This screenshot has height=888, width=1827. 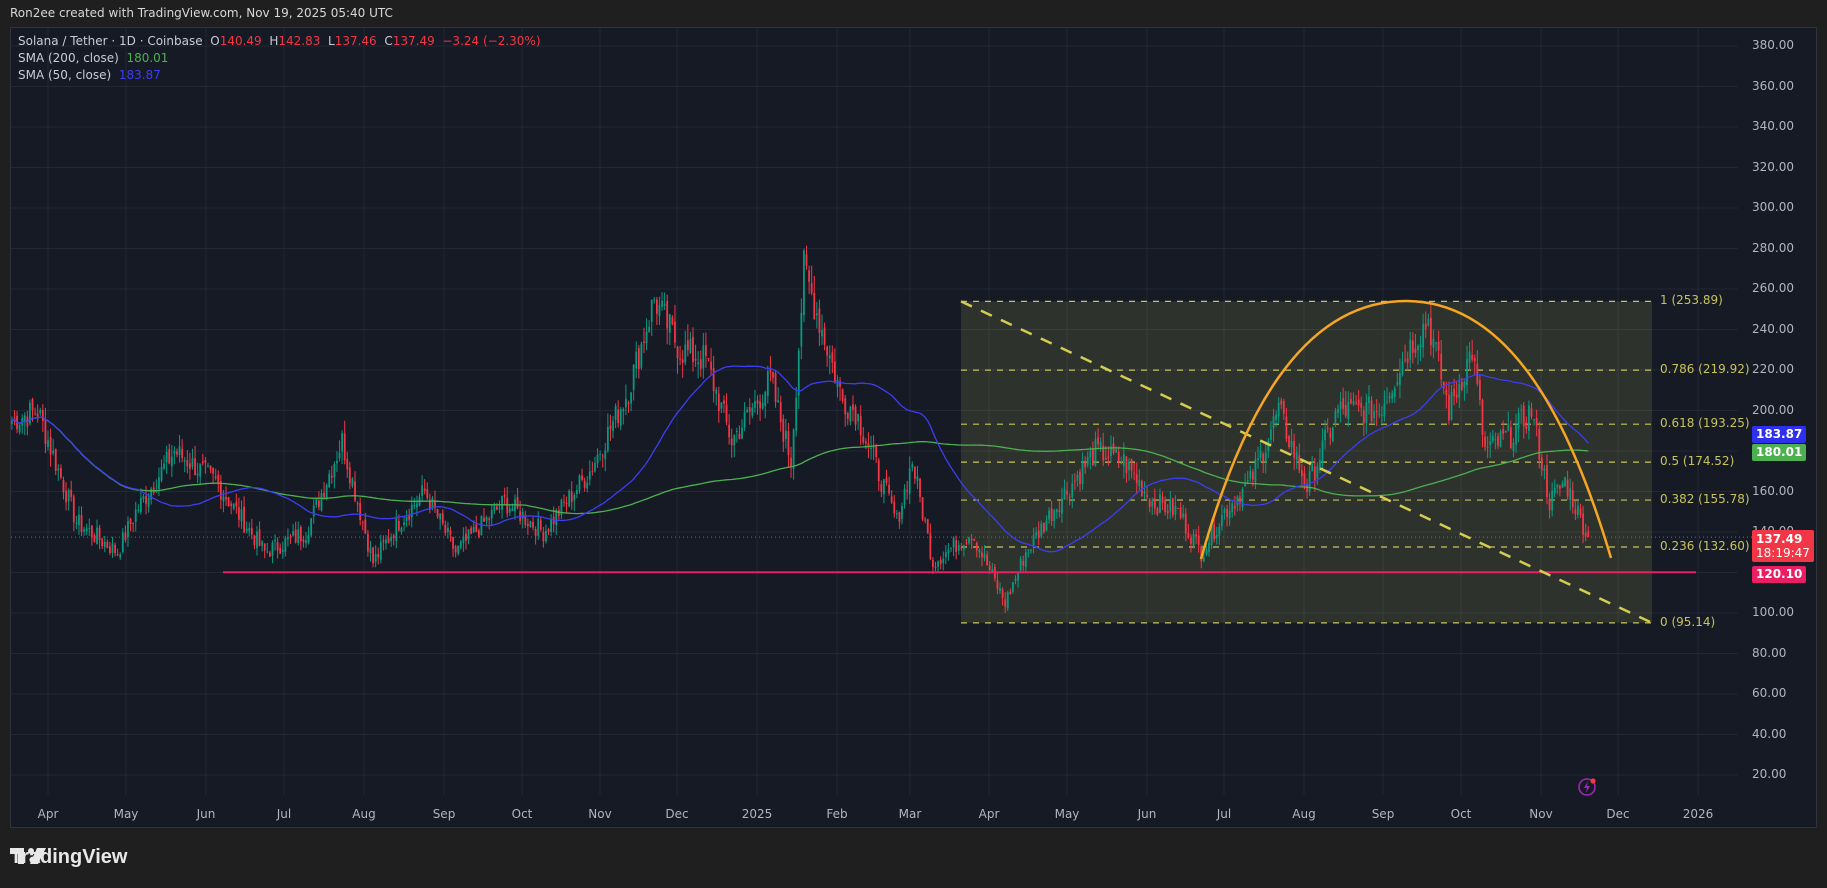 I want to click on sma50-row: SMA (50, close) 183.87, so click(x=279, y=75).